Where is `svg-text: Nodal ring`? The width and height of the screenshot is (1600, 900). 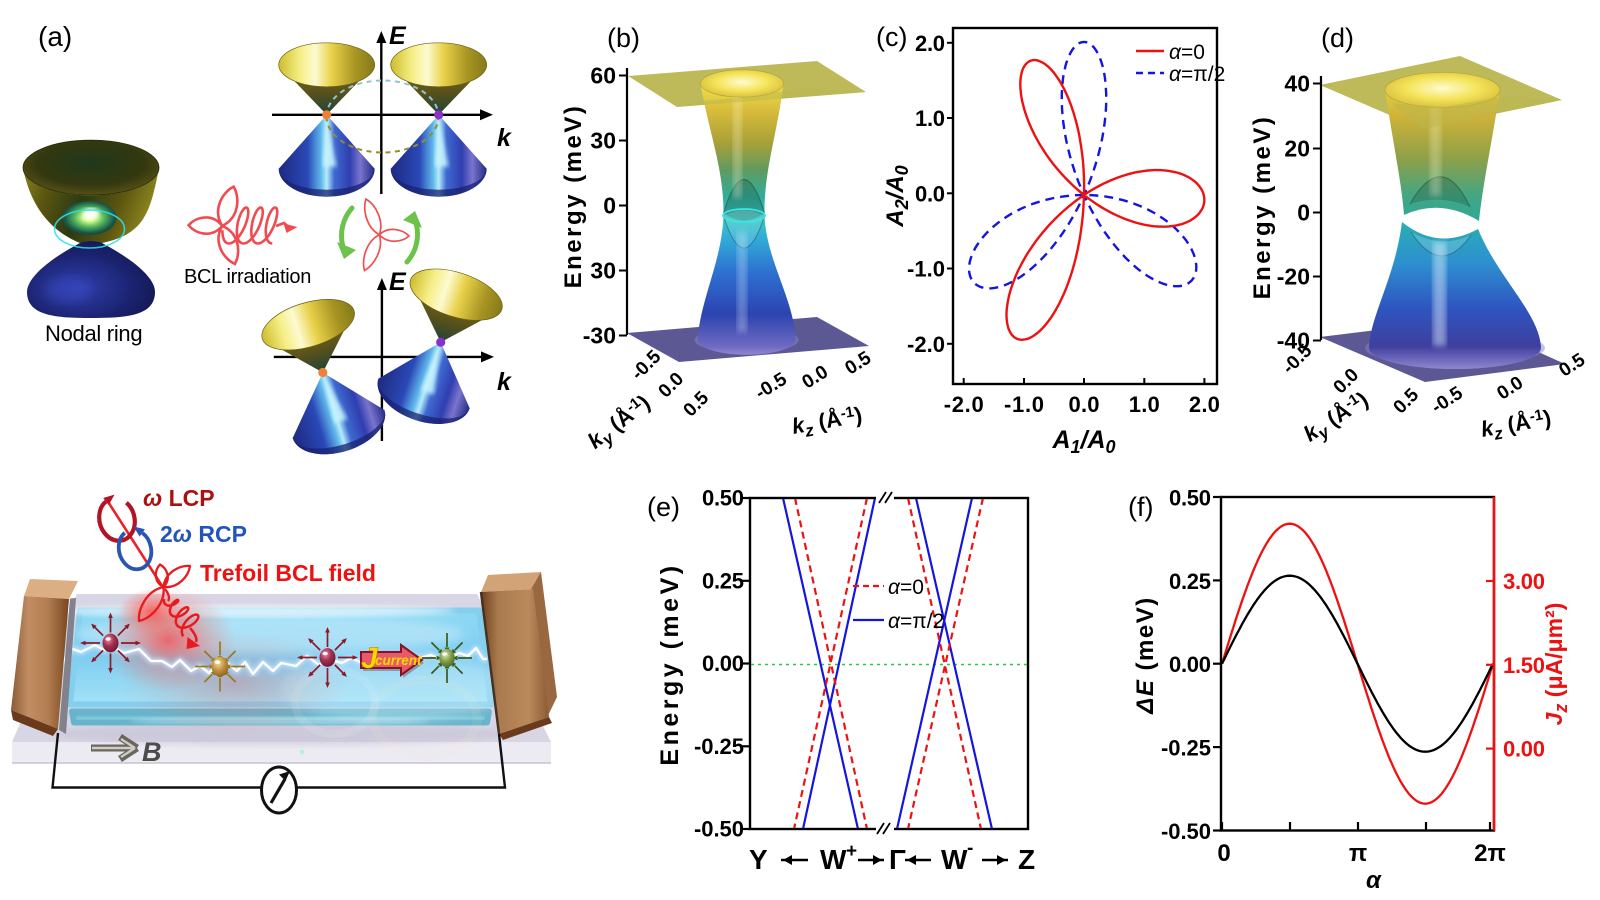 svg-text: Nodal ring is located at coordinates (93, 333).